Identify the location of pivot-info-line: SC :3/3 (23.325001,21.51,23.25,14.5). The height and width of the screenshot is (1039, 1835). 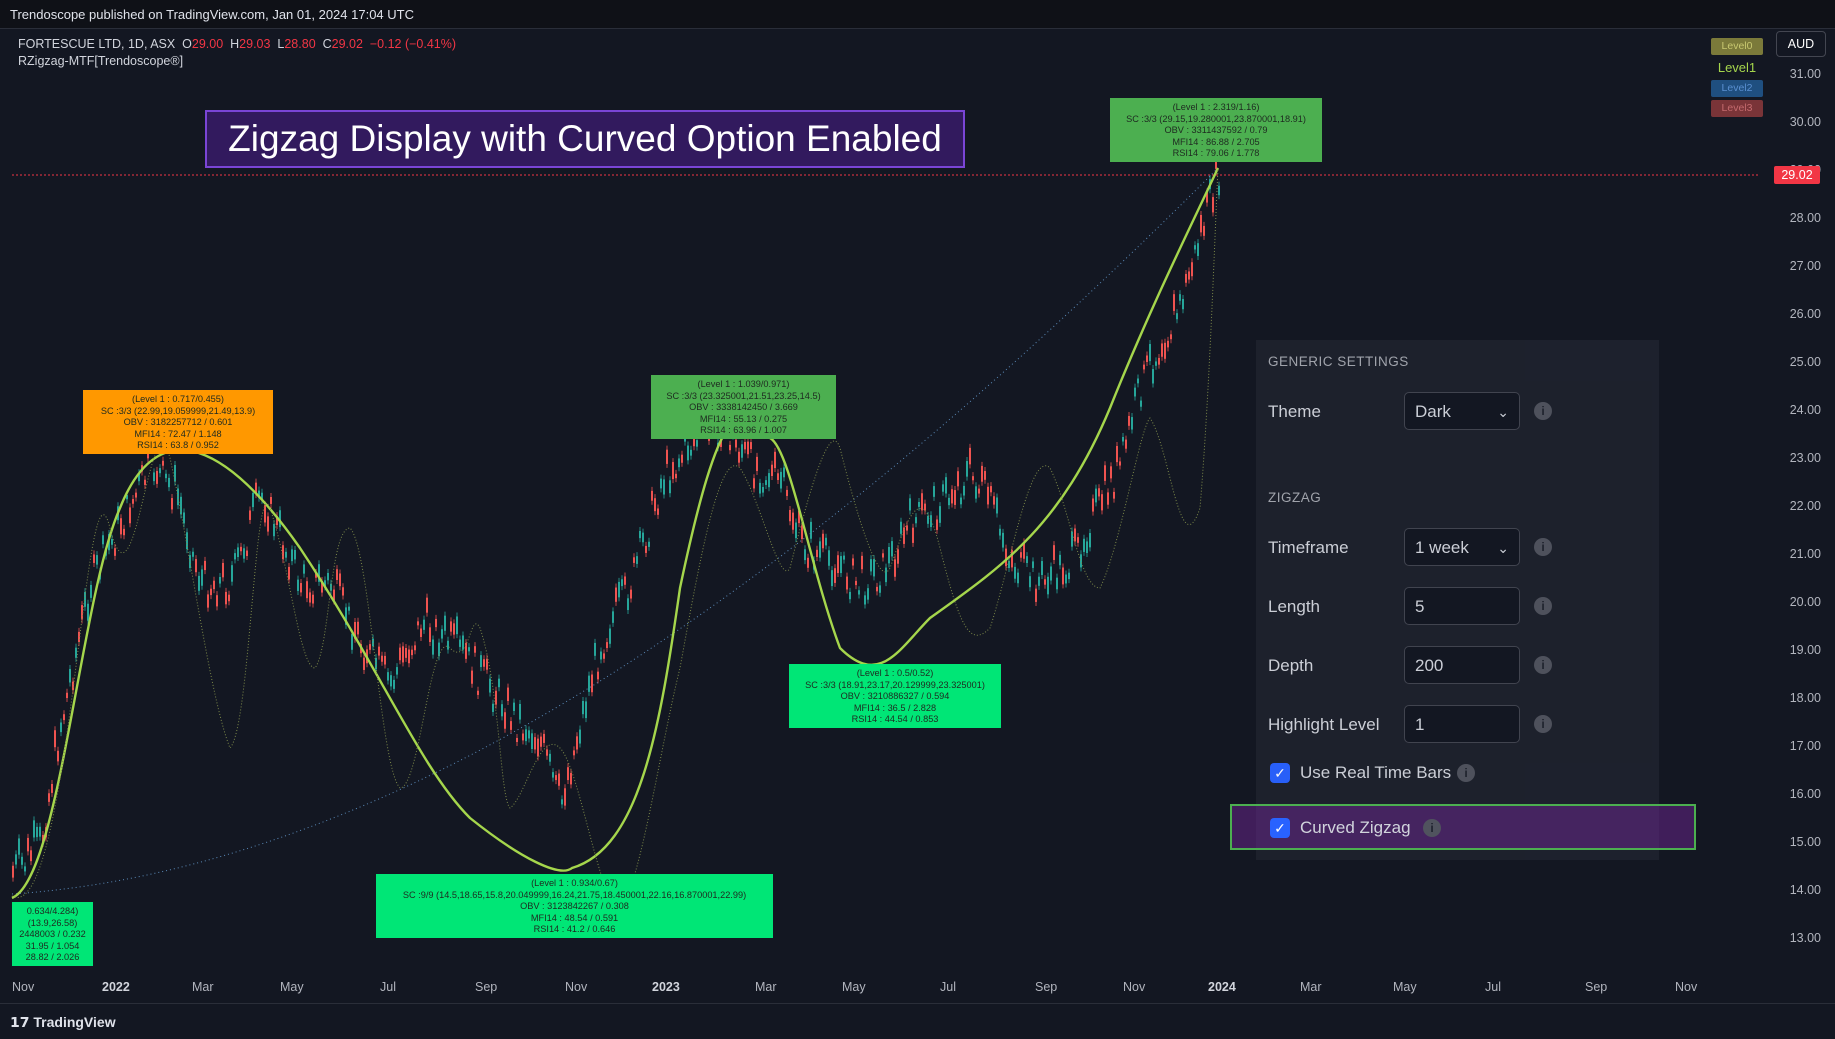
(743, 395).